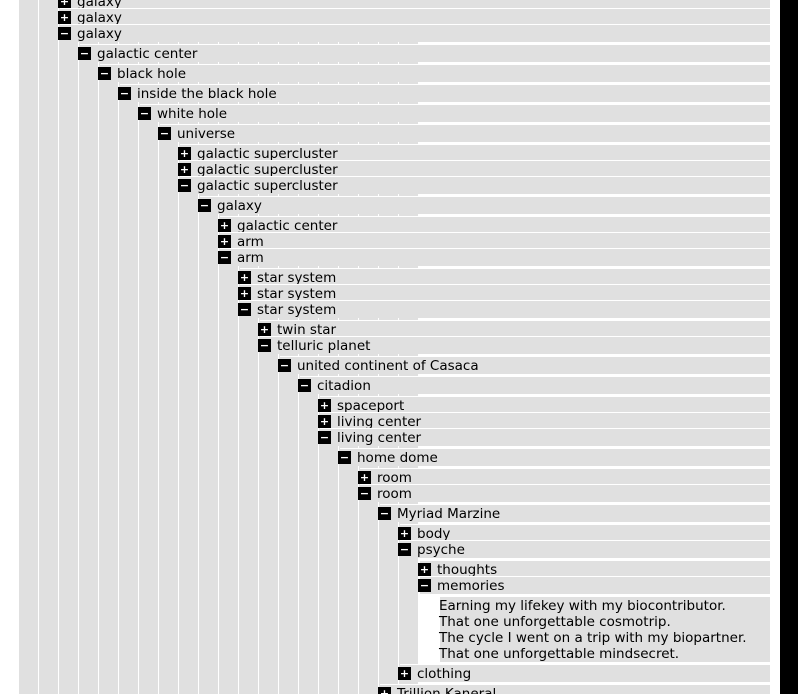  Describe the element at coordinates (324, 346) in the screenshot. I see `tree-node-label: telluric planet` at that location.